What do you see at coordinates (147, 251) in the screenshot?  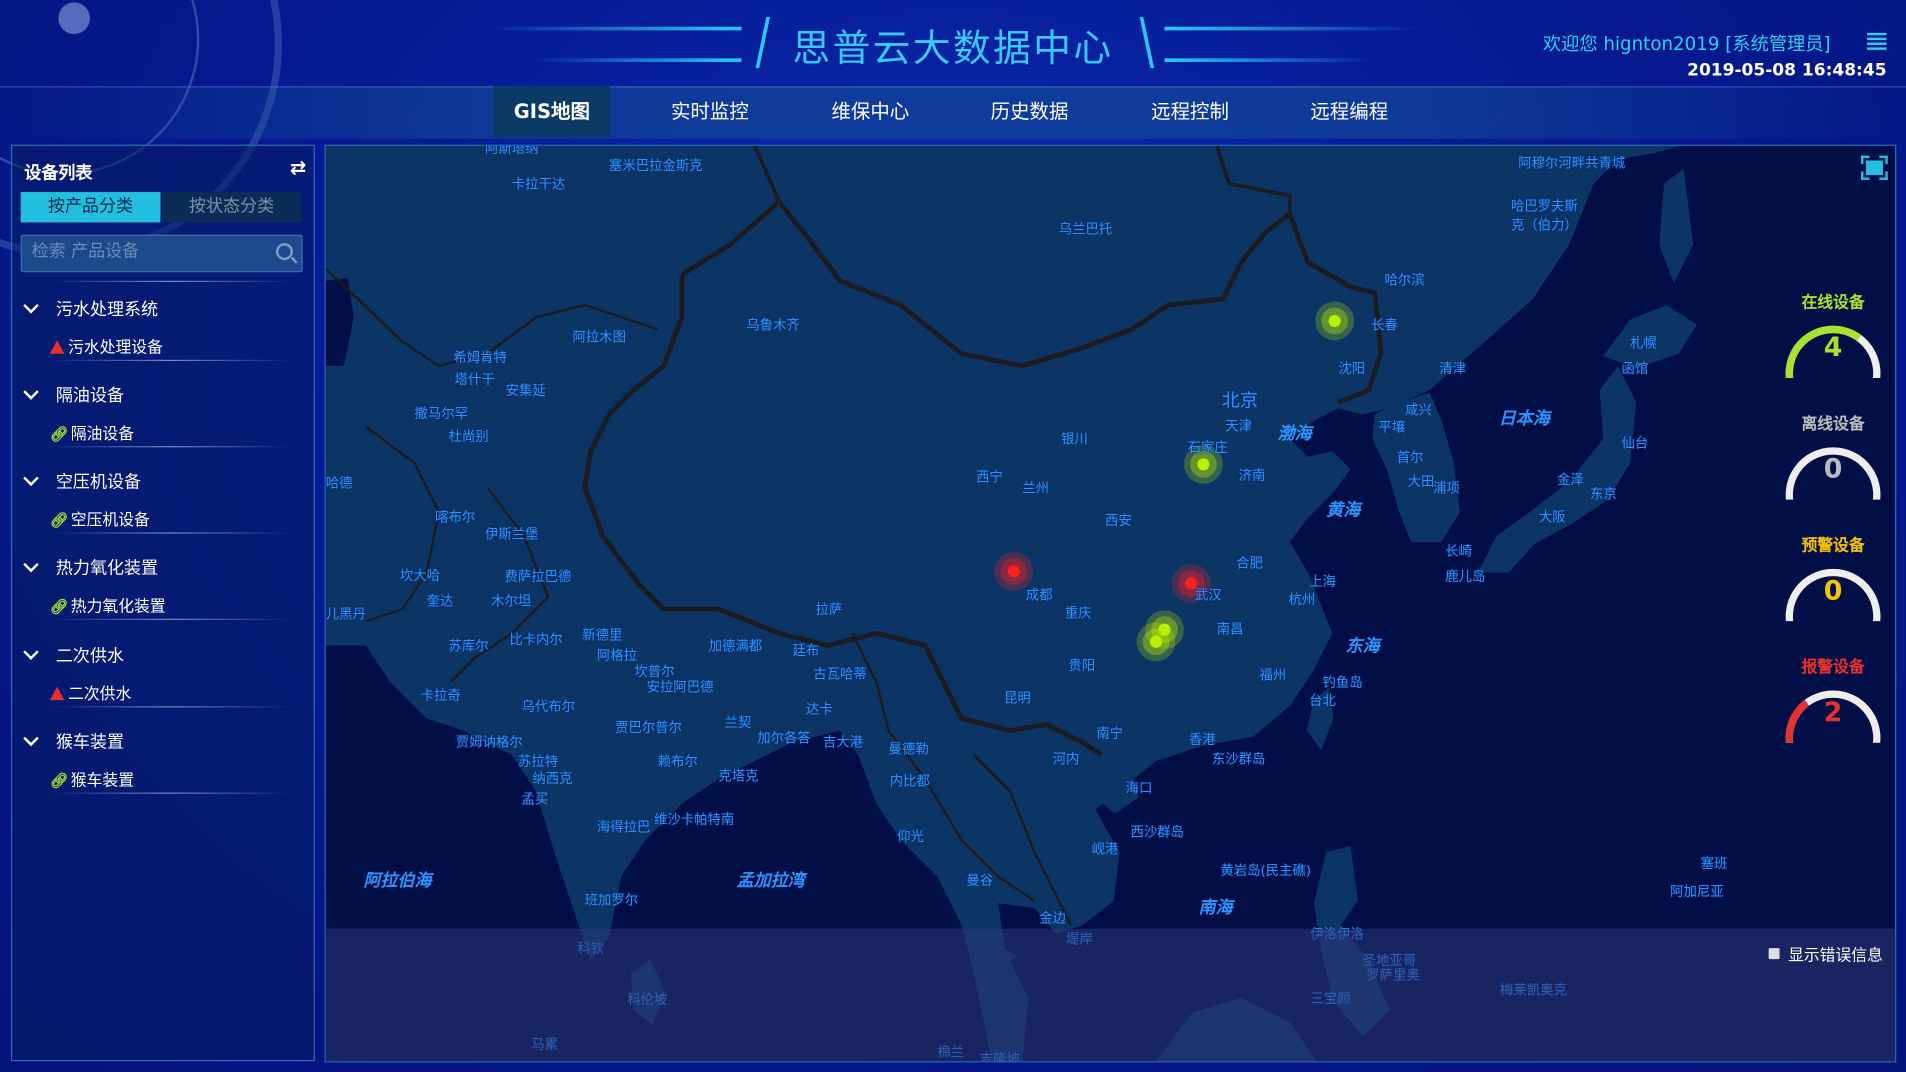 I see `search-input` at bounding box center [147, 251].